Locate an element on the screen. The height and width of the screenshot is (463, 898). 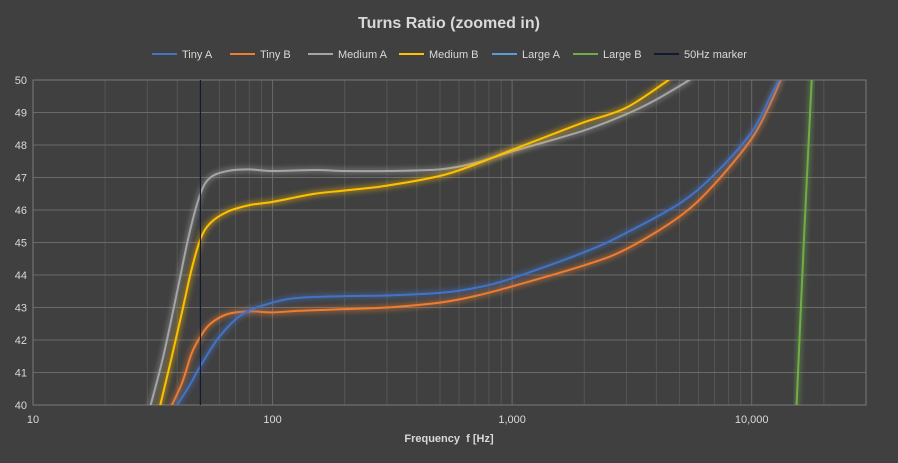
y-tick-label: 45 is located at coordinates (21, 244).